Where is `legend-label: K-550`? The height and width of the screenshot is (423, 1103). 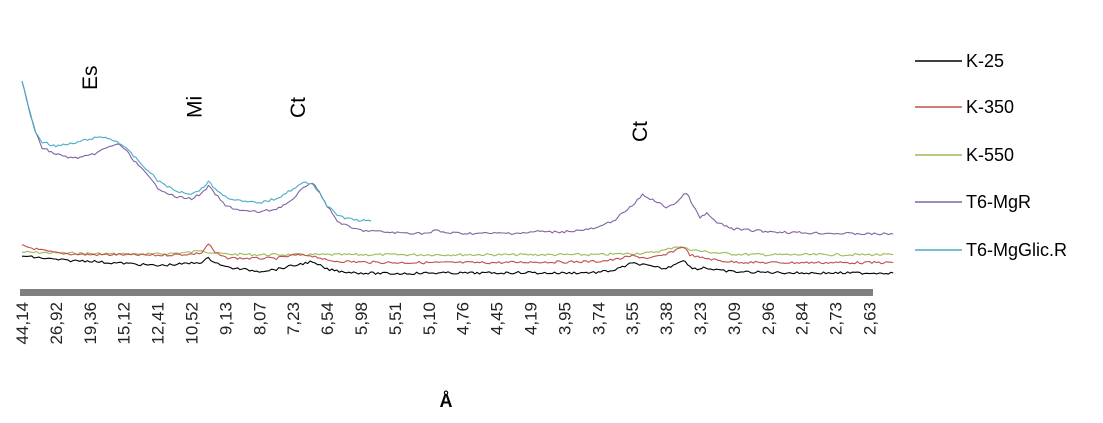 legend-label: K-550 is located at coordinates (990, 155).